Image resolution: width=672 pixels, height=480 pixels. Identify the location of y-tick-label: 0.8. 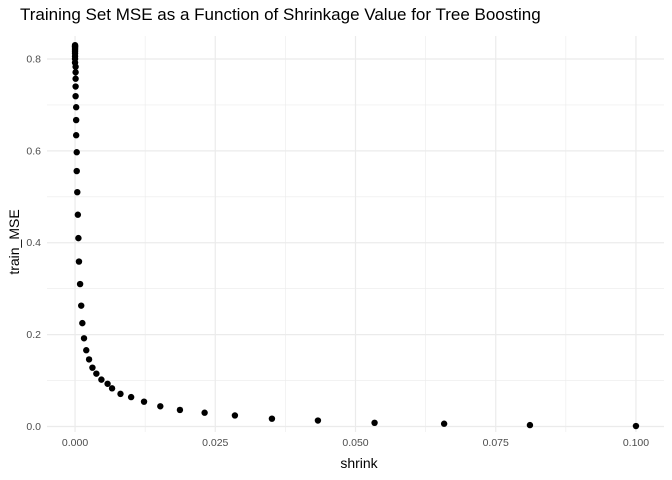
(33, 59).